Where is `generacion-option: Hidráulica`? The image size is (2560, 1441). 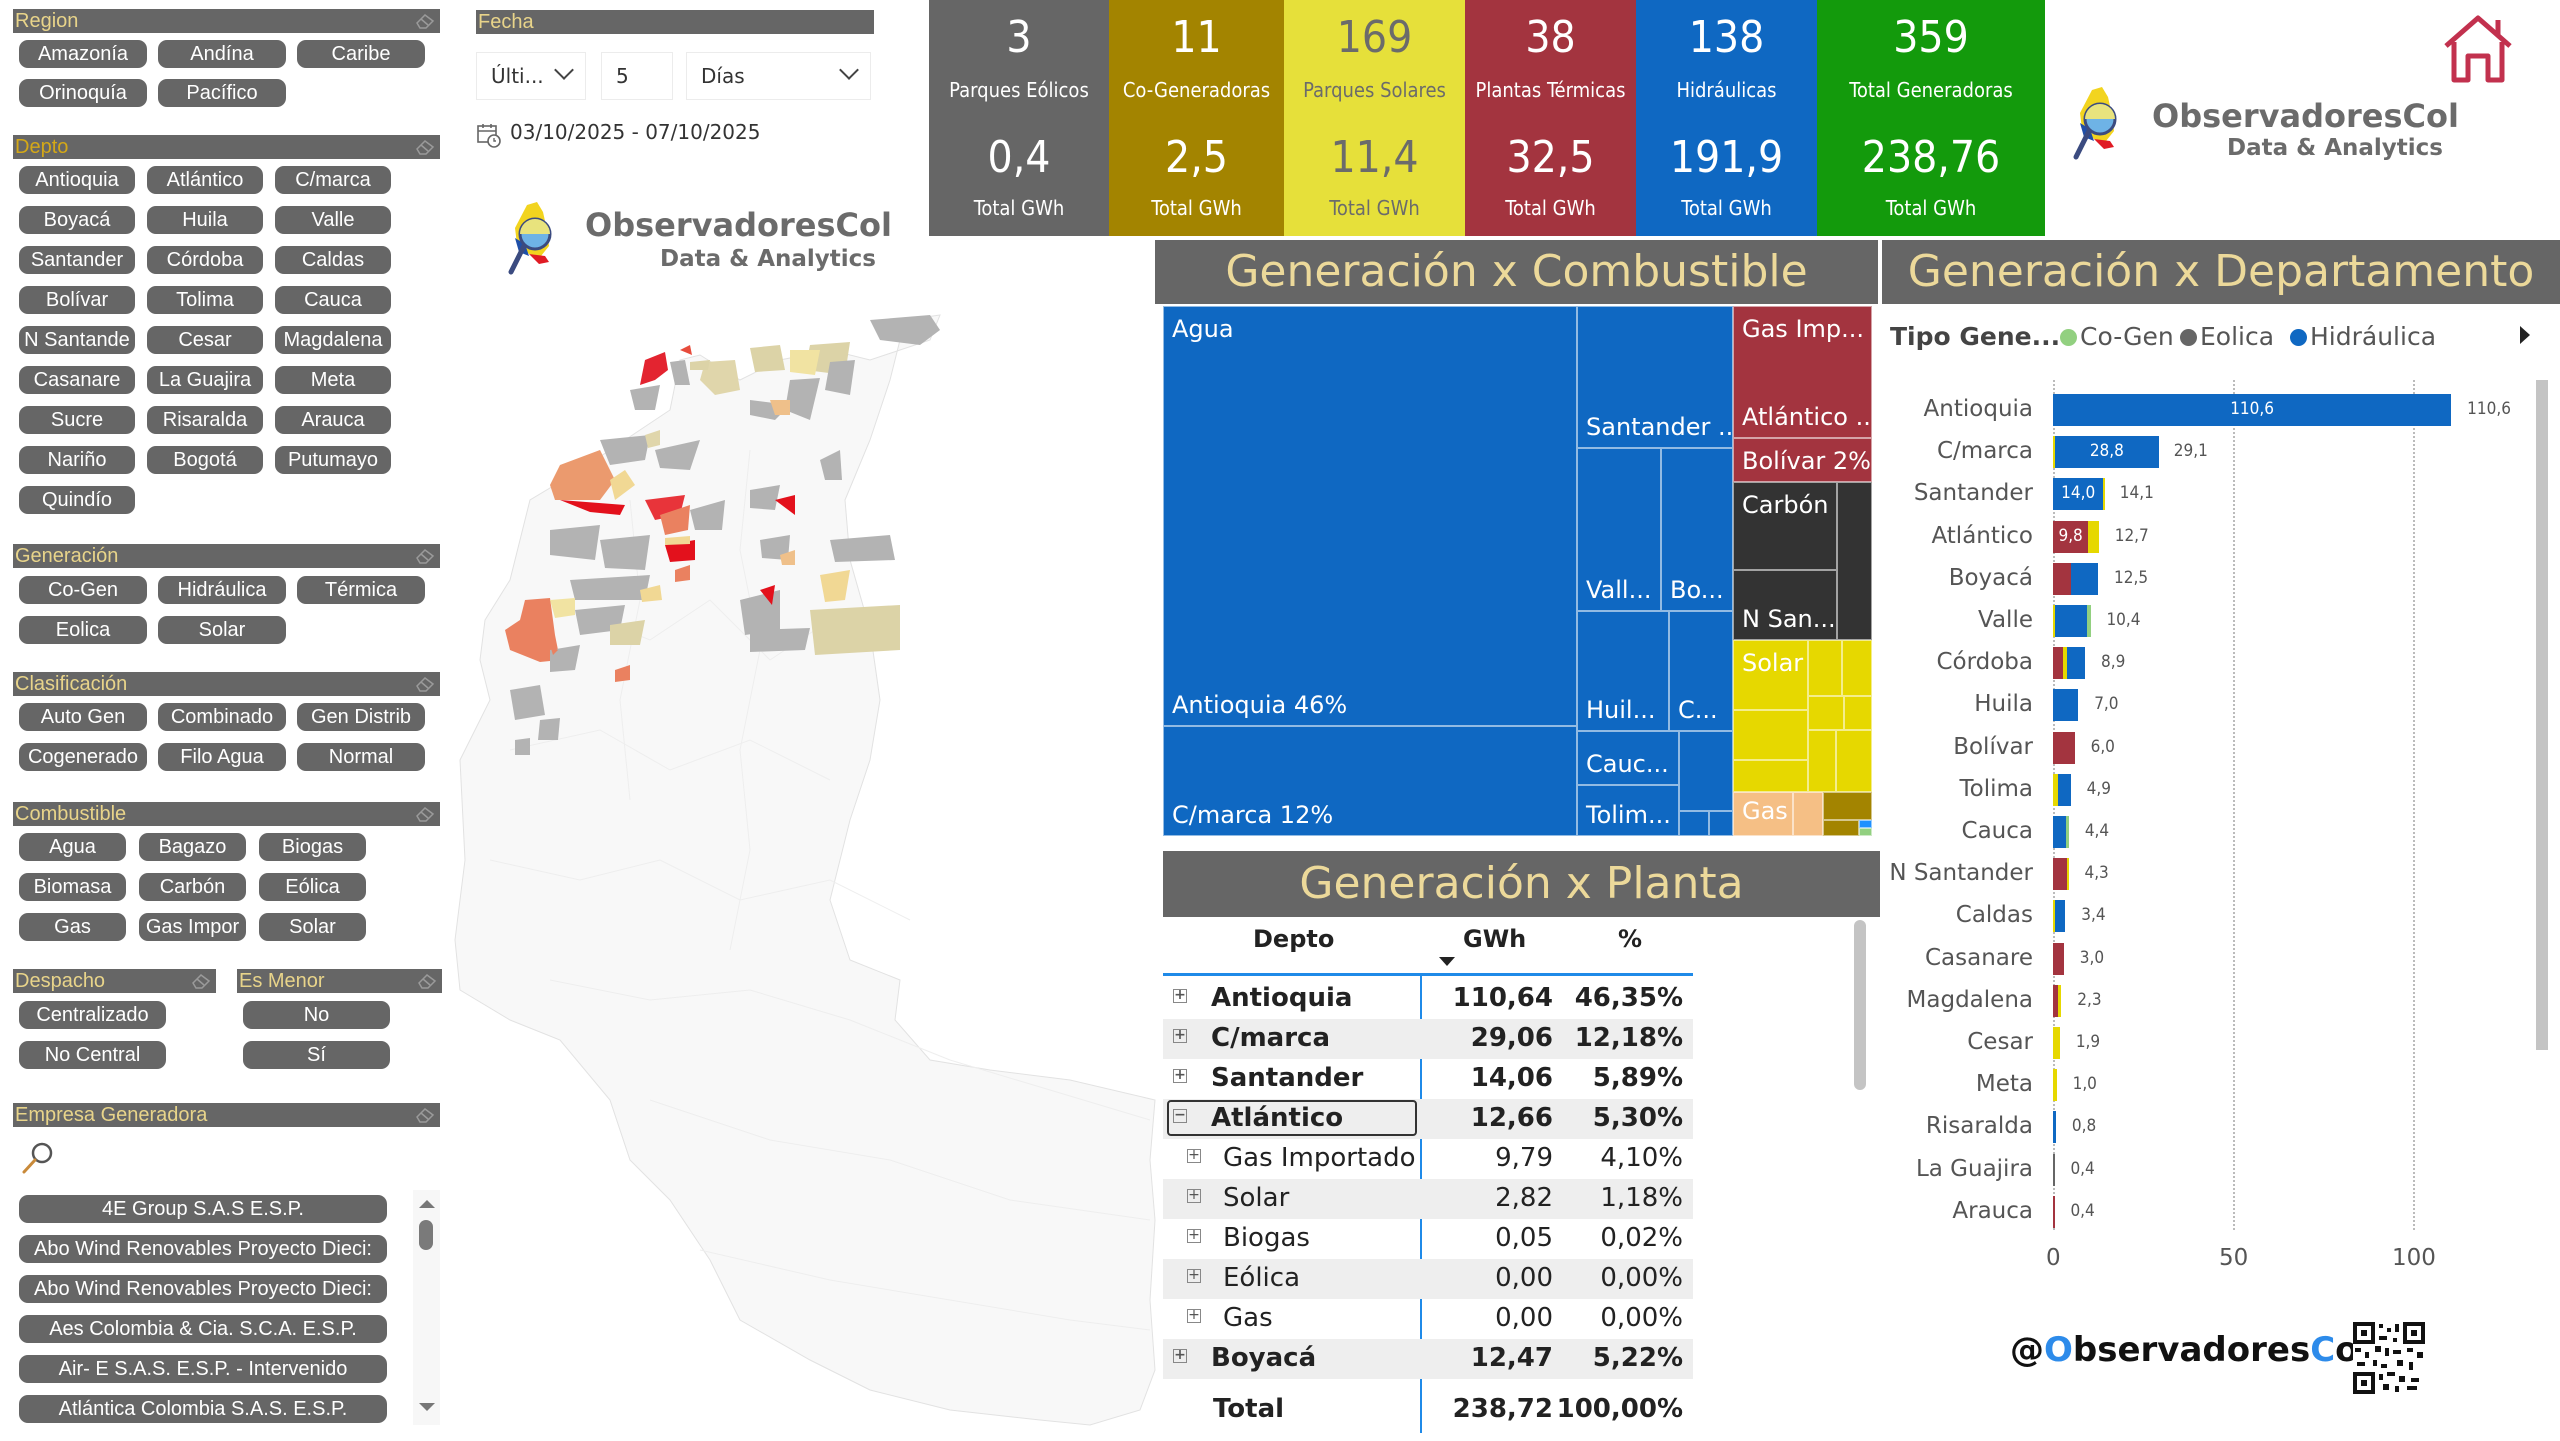 generacion-option: Hidráulica is located at coordinates (222, 590).